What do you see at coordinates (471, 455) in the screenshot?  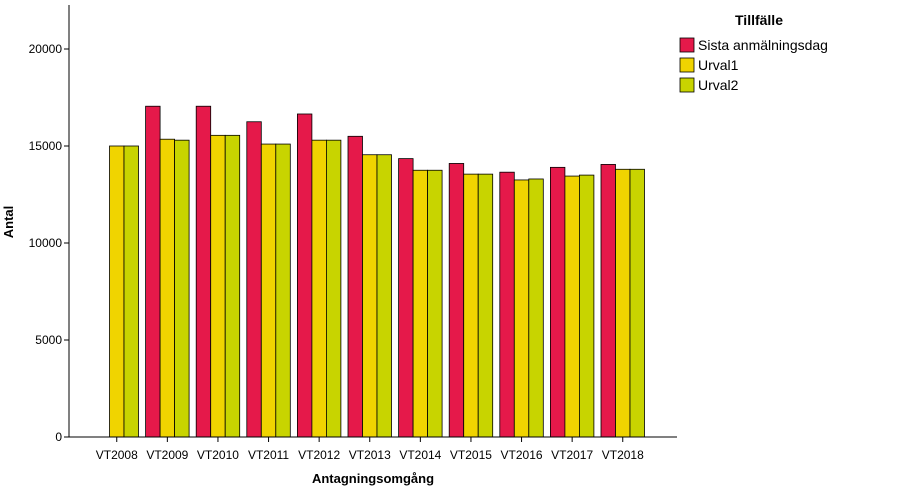 I see `x-tick-label: VT2015` at bounding box center [471, 455].